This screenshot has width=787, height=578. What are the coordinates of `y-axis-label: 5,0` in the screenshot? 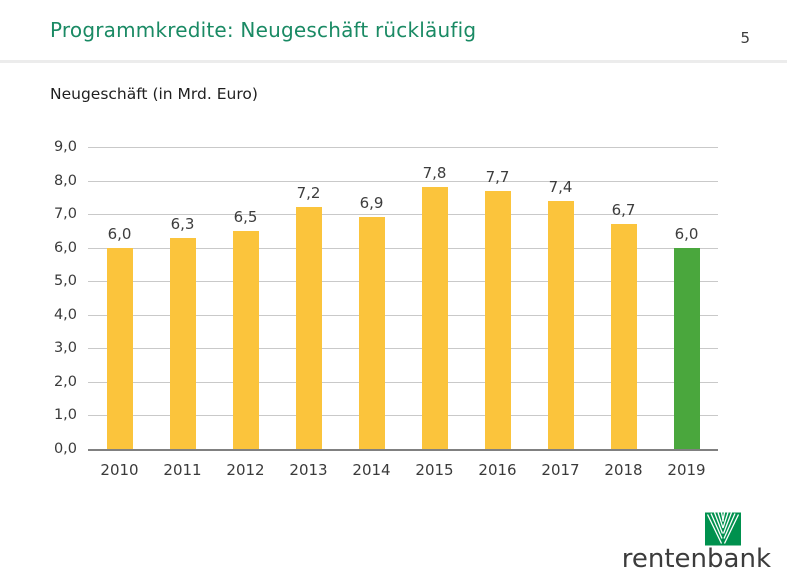 It's located at (65, 281).